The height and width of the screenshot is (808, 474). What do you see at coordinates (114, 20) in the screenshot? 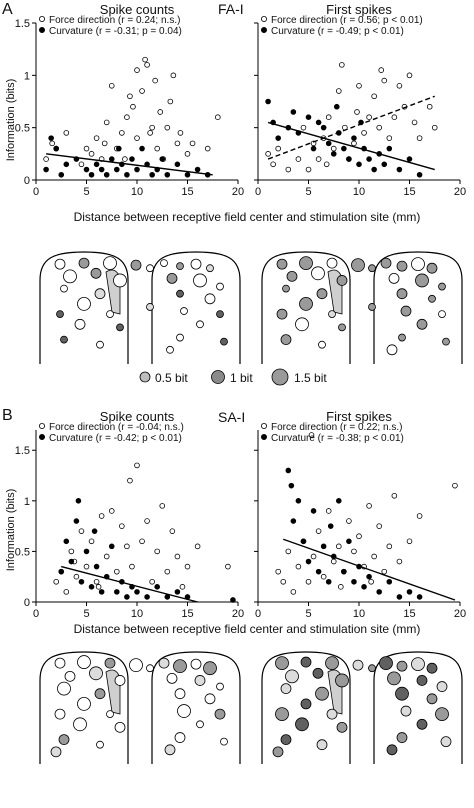
I see `legend-entry: Force direction (r = 0.24; n.s.)` at bounding box center [114, 20].